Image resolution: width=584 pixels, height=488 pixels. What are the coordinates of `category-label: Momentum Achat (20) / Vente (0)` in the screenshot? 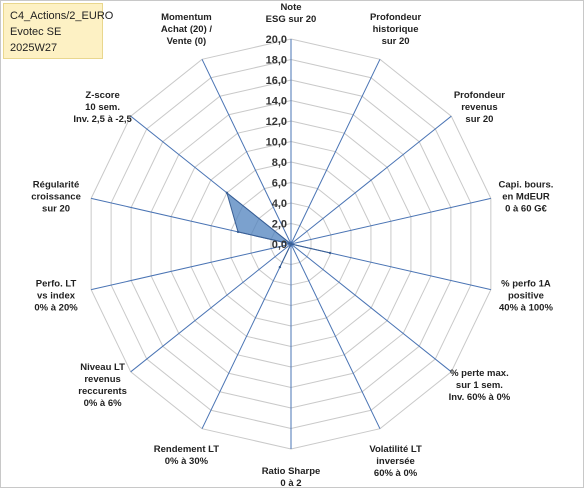 It's located at (187, 29).